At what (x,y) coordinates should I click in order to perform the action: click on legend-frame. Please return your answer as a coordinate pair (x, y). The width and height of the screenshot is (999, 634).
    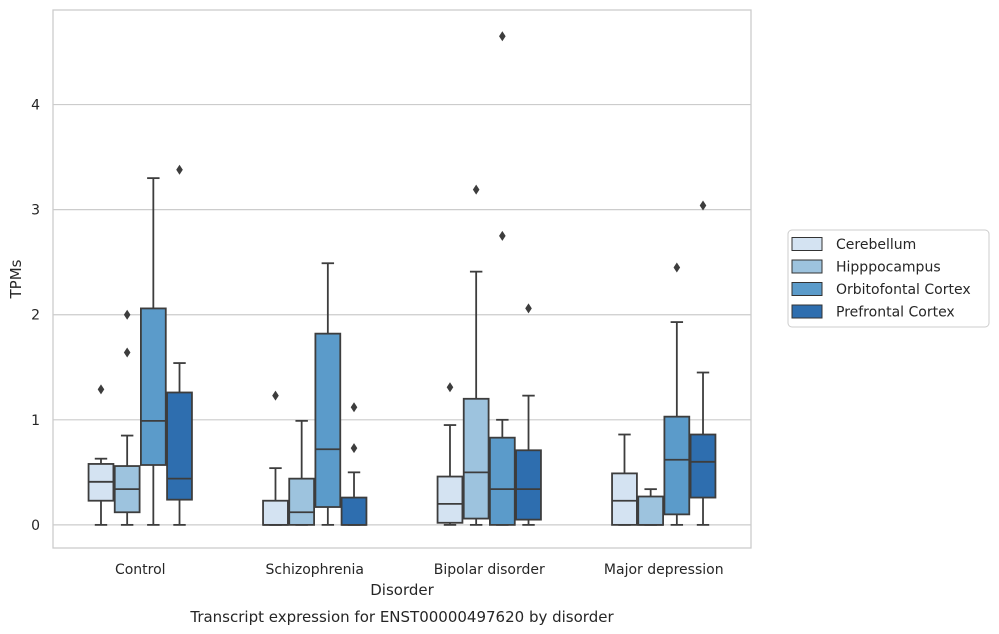
    Looking at the image, I should click on (888, 278).